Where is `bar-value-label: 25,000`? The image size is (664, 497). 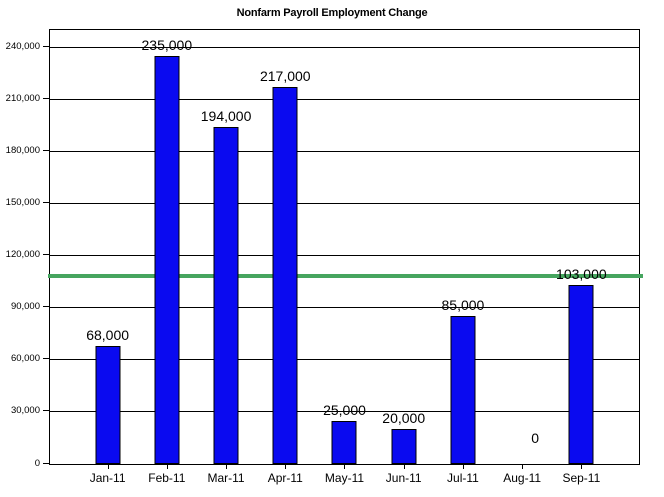
bar-value-label: 25,000 is located at coordinates (344, 409).